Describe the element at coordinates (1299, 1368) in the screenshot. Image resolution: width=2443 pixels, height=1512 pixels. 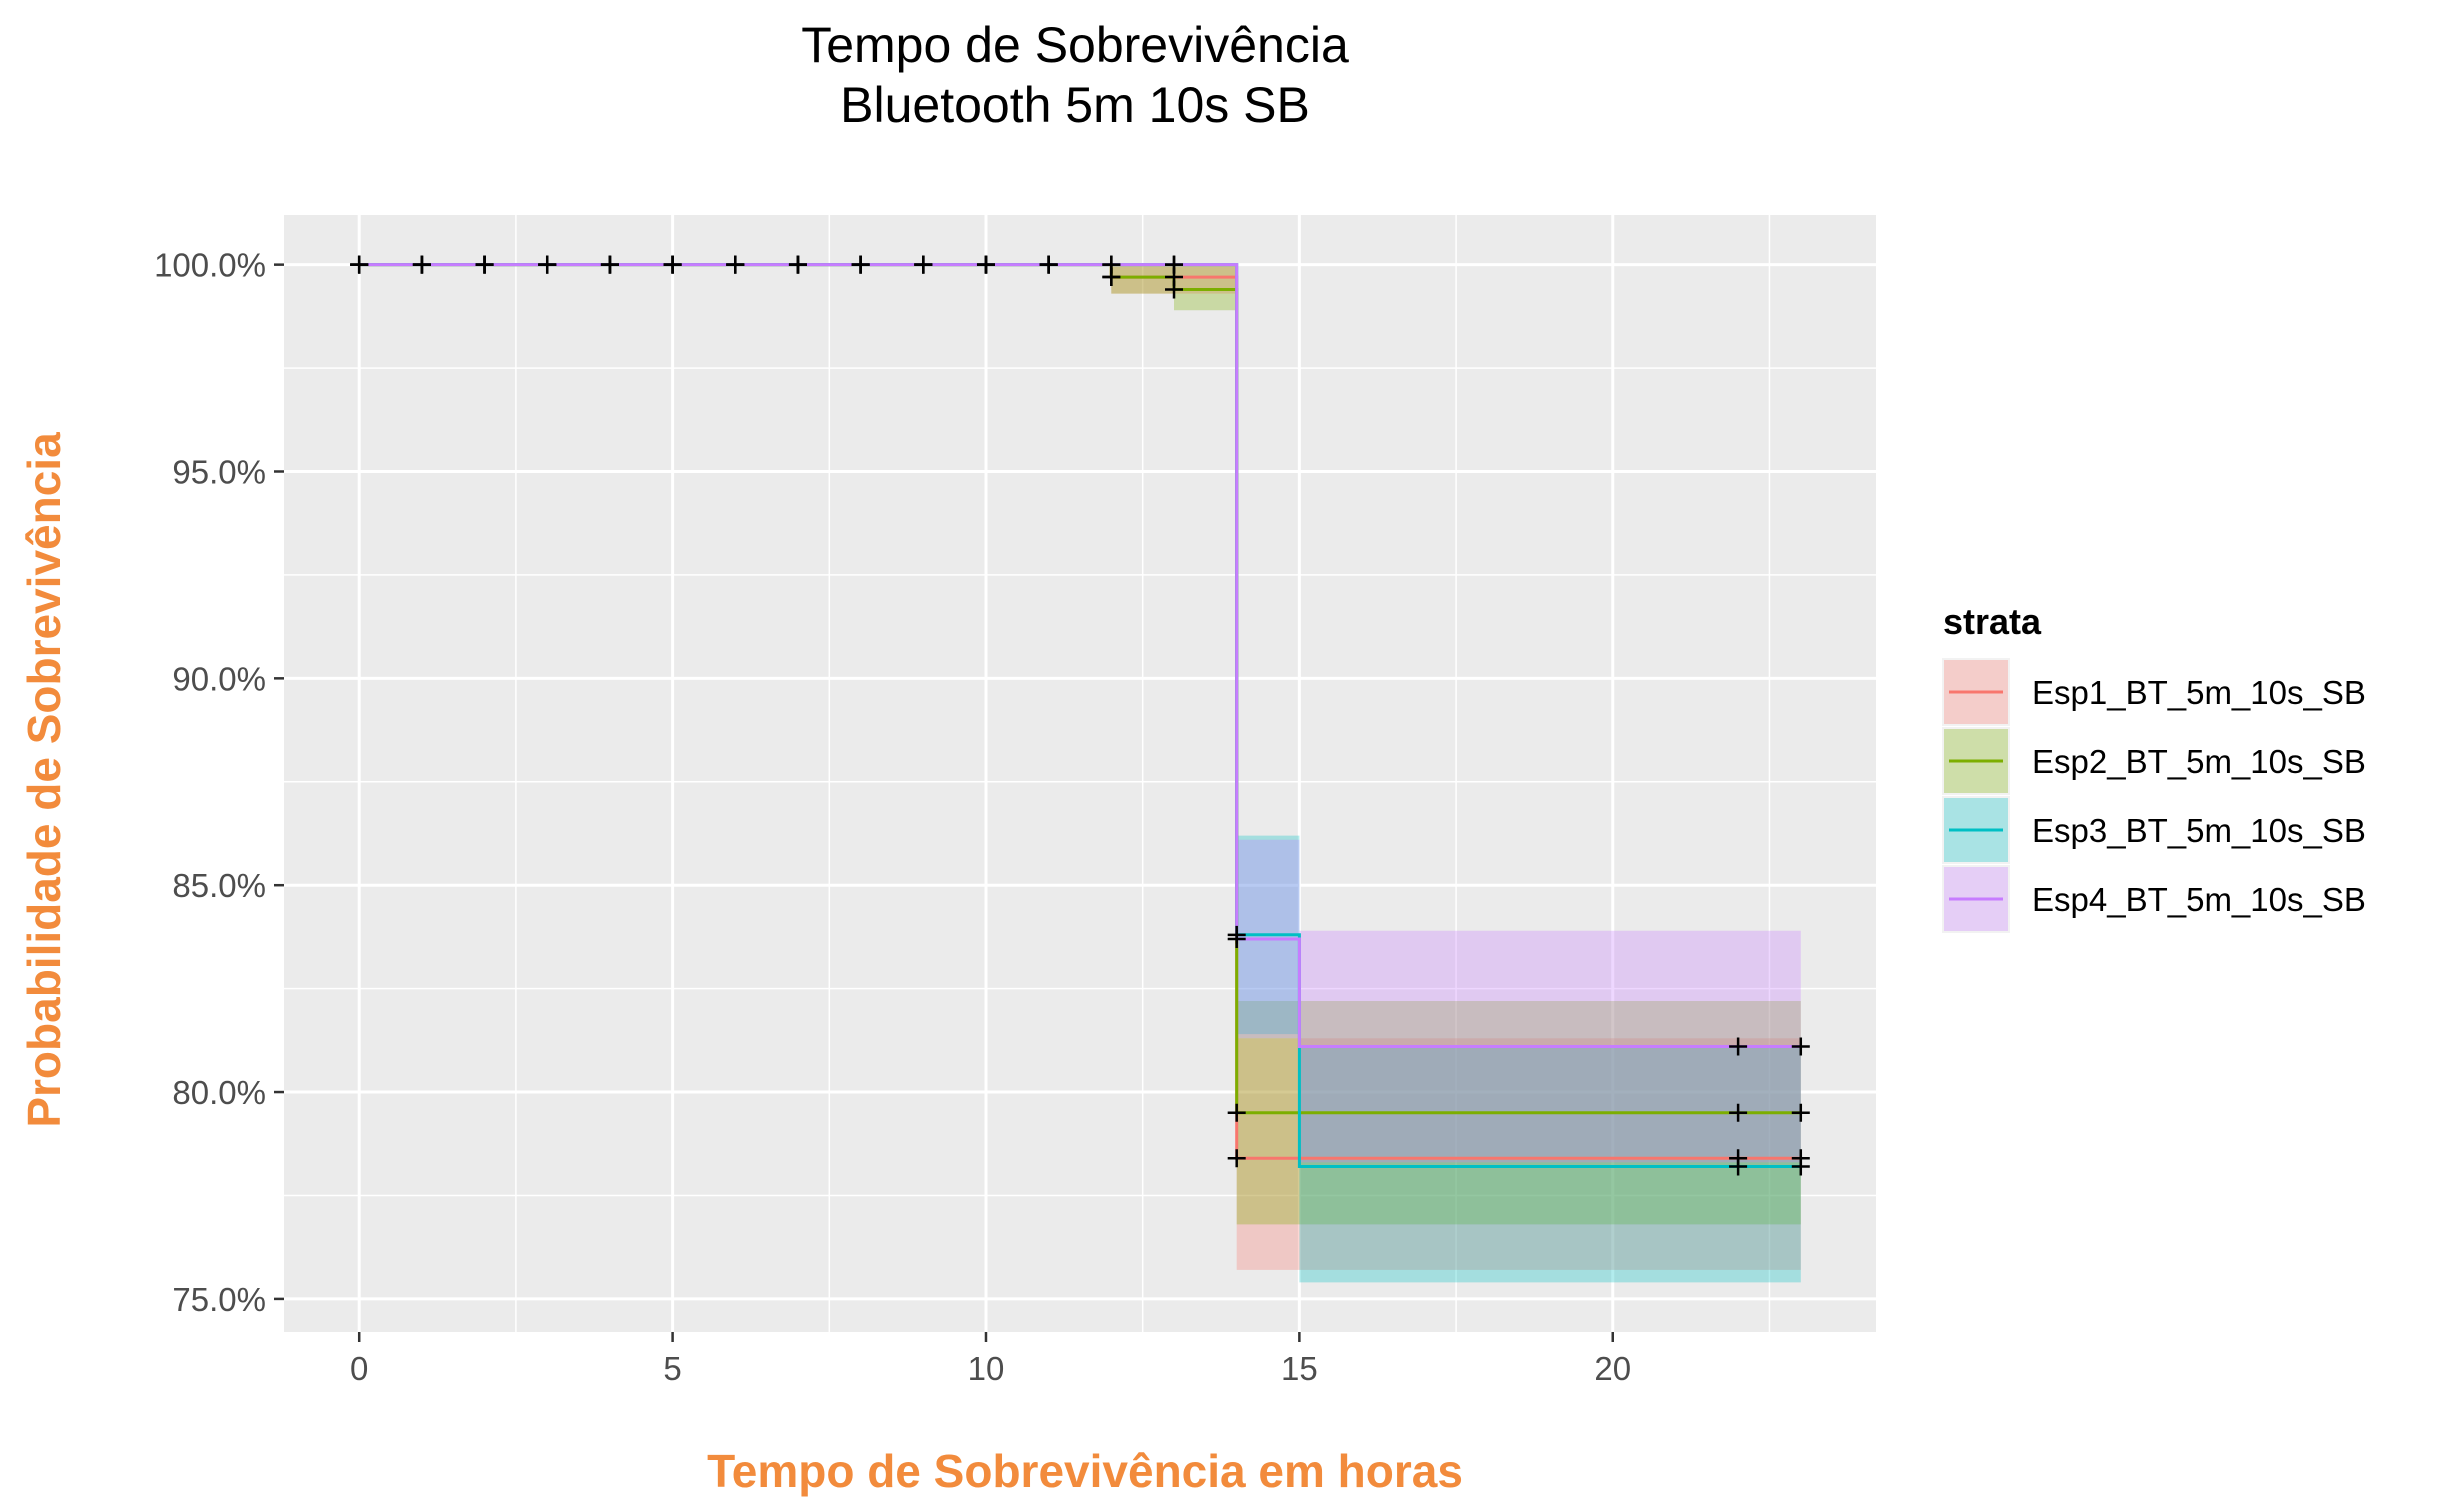
I see `x-tick-label: 15` at that location.